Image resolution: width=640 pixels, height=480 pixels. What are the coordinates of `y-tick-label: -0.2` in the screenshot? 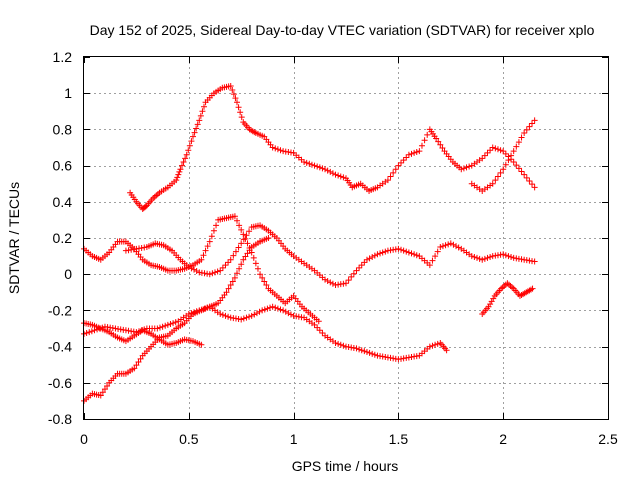 It's located at (60, 310).